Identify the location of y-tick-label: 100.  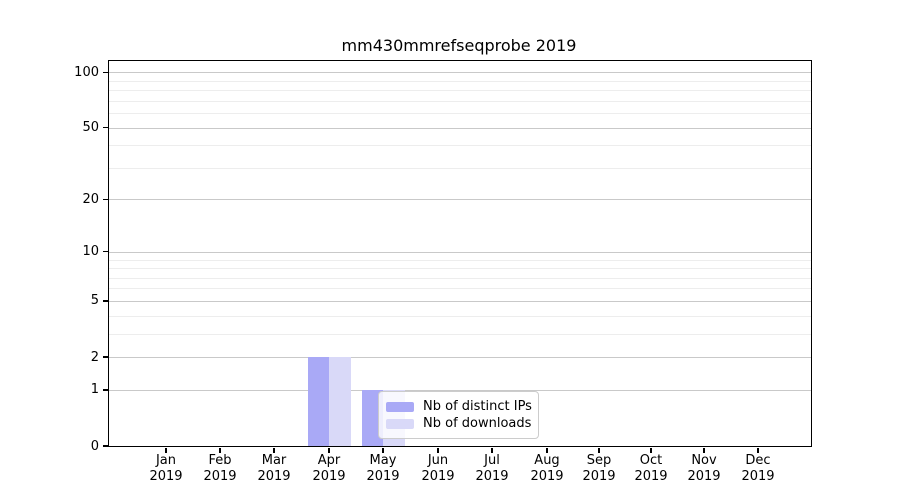
(86, 72).